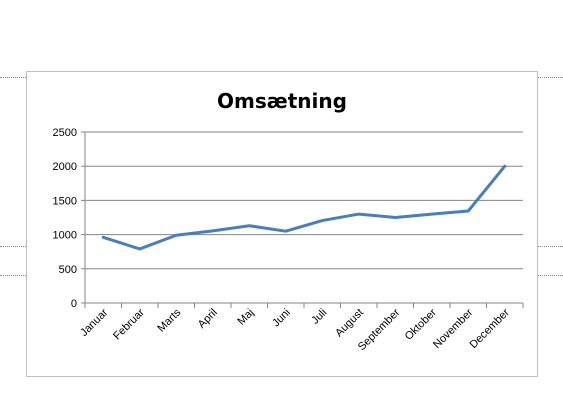  Describe the element at coordinates (65, 236) in the screenshot. I see `y-tick-label: 1000` at that location.